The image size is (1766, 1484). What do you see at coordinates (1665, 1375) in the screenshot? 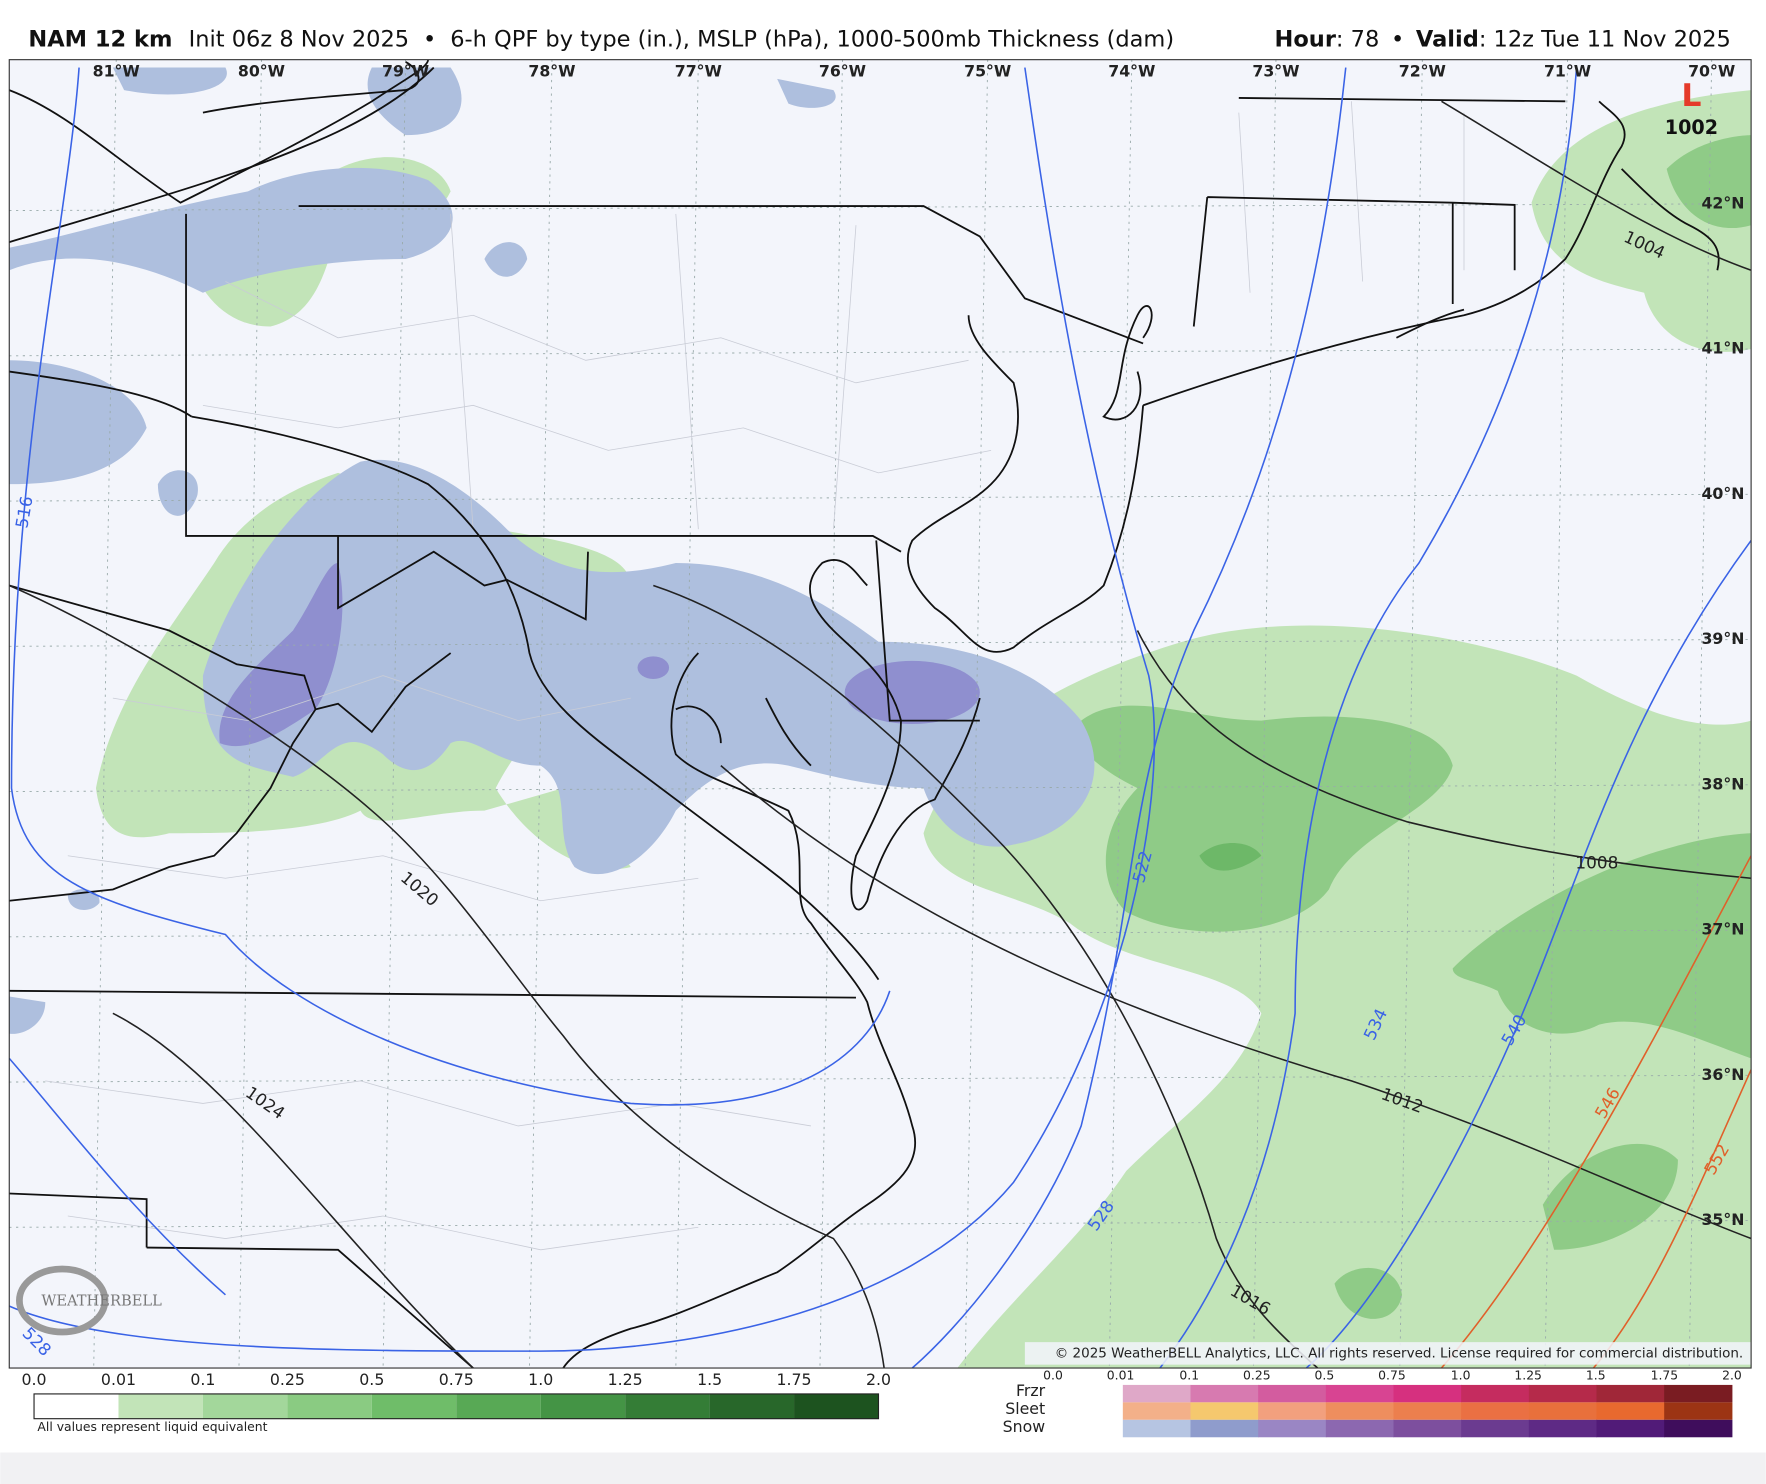
I see `mixed-tick-label: 1.75` at bounding box center [1665, 1375].